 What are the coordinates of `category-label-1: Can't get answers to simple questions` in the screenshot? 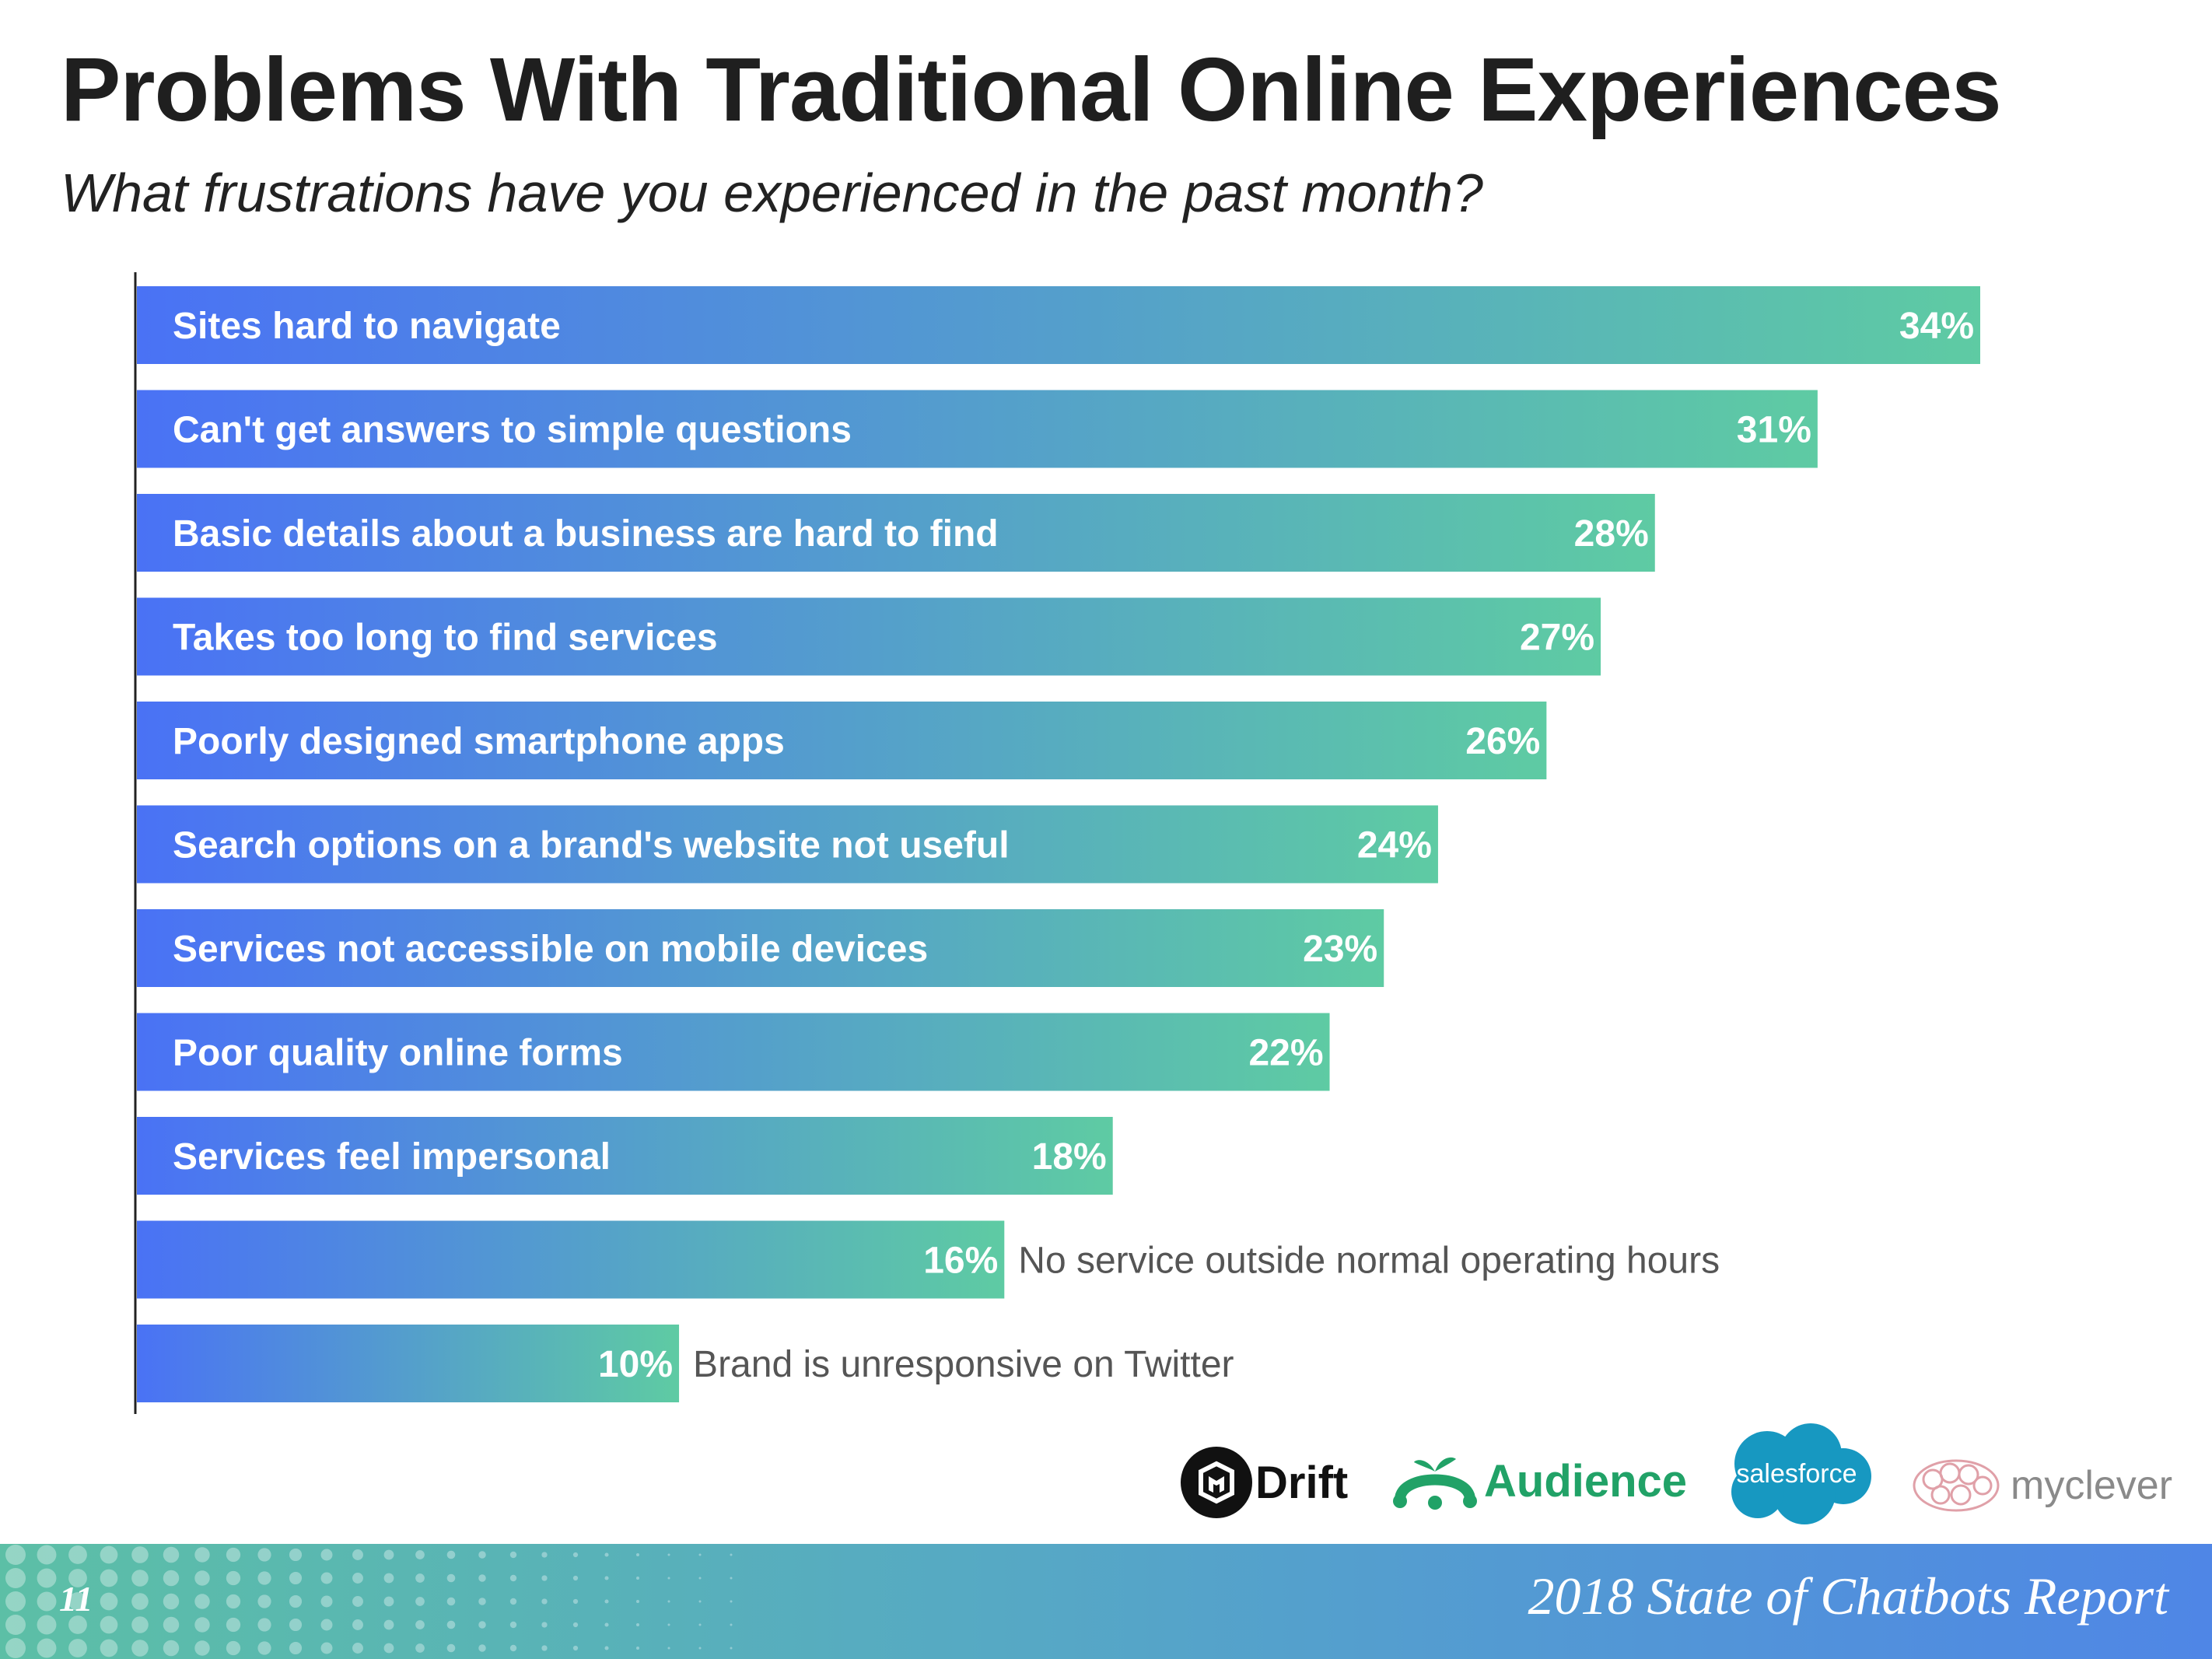 It's located at (512, 430).